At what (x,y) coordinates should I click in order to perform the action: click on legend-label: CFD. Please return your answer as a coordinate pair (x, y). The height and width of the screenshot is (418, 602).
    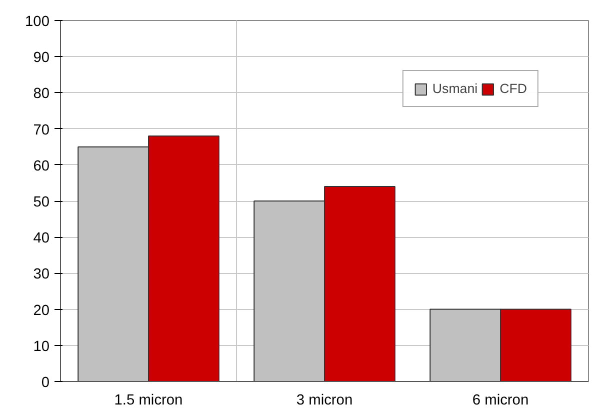
    Looking at the image, I should click on (513, 88).